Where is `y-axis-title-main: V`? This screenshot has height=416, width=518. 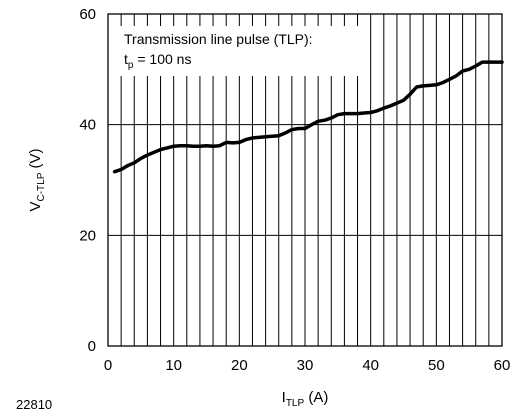
y-axis-title-main: V is located at coordinates (35, 207).